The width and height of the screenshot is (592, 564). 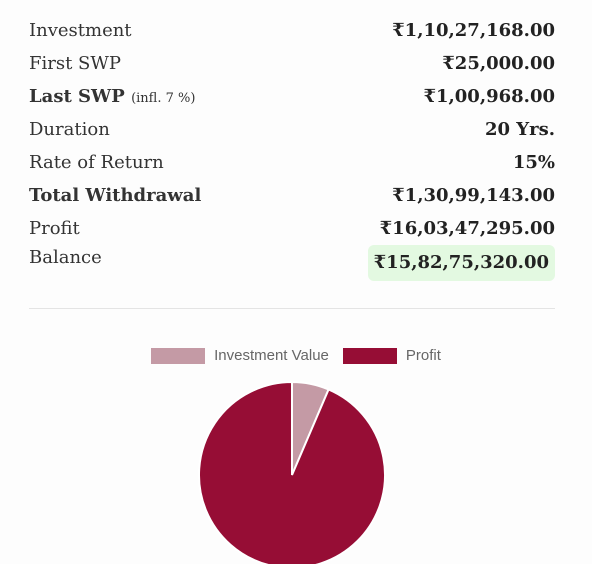 I want to click on legend-item-investment-value: Investment Value, so click(x=240, y=355).